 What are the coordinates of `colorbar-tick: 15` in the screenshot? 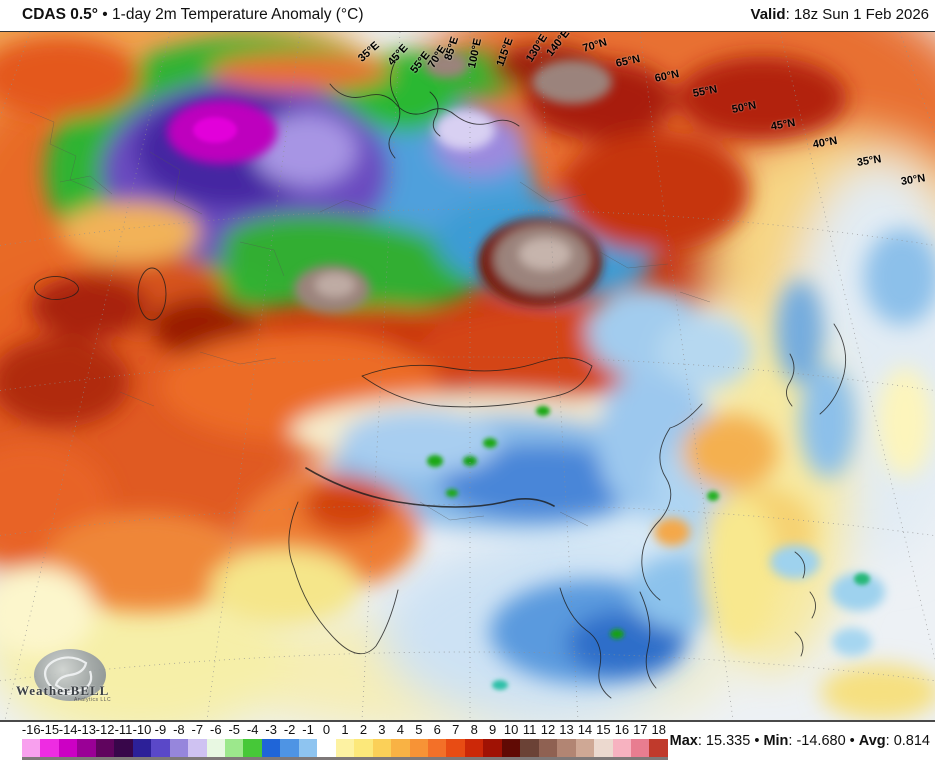 It's located at (603, 729).